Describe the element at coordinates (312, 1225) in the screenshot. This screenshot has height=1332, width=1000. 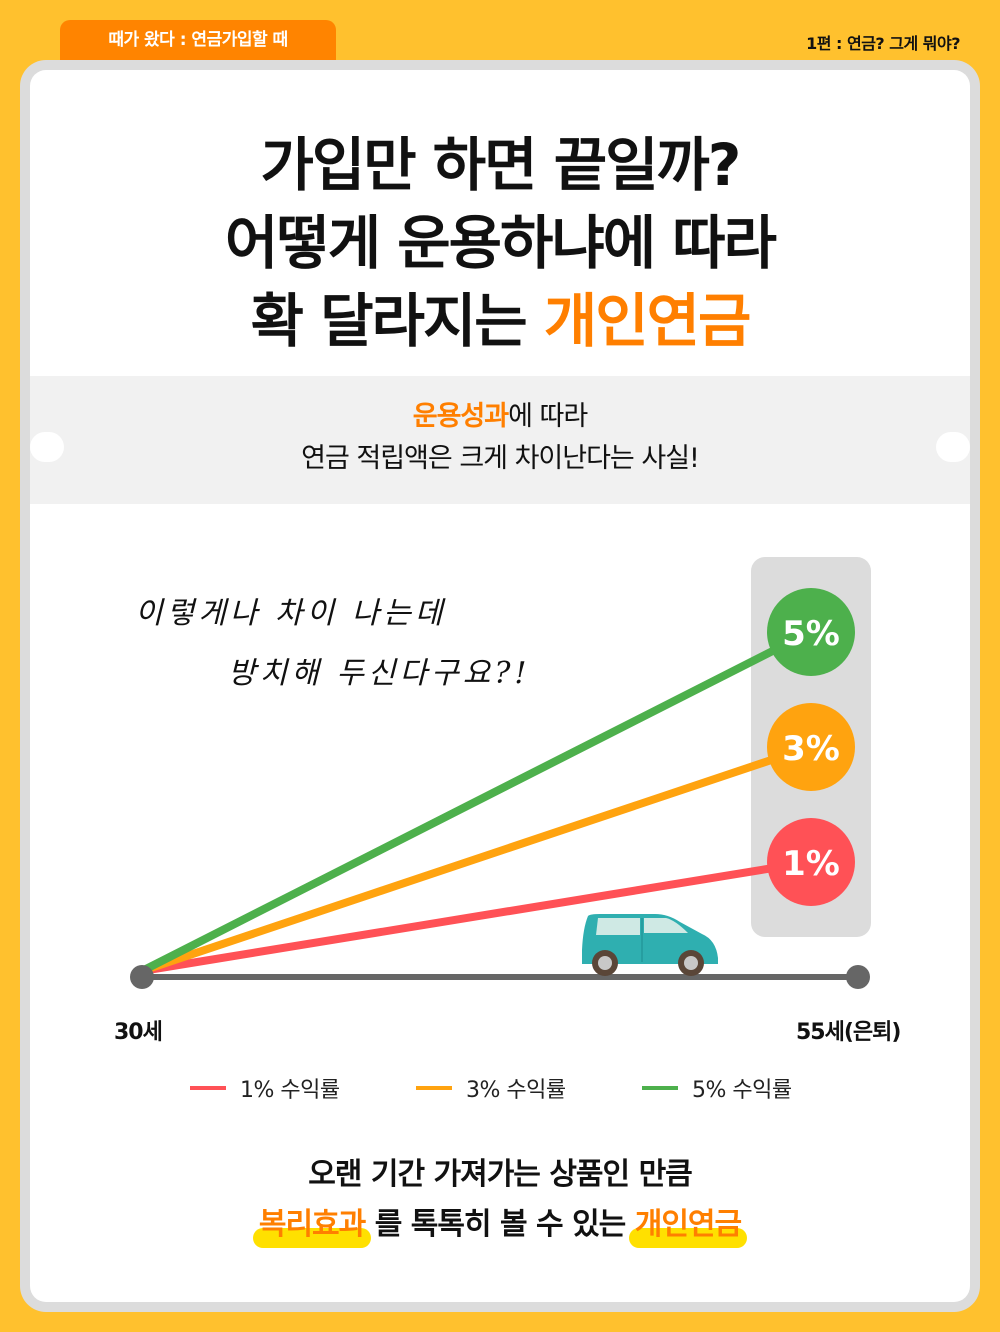
I see `footer-highlight-compound: 복리효과` at that location.